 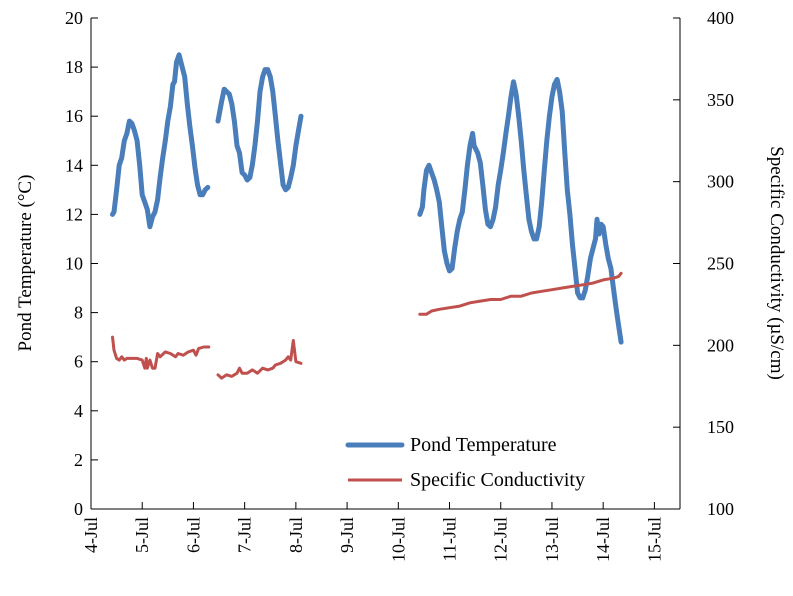 What do you see at coordinates (296, 535) in the screenshot?
I see `x-tick-label: 8-Jul` at bounding box center [296, 535].